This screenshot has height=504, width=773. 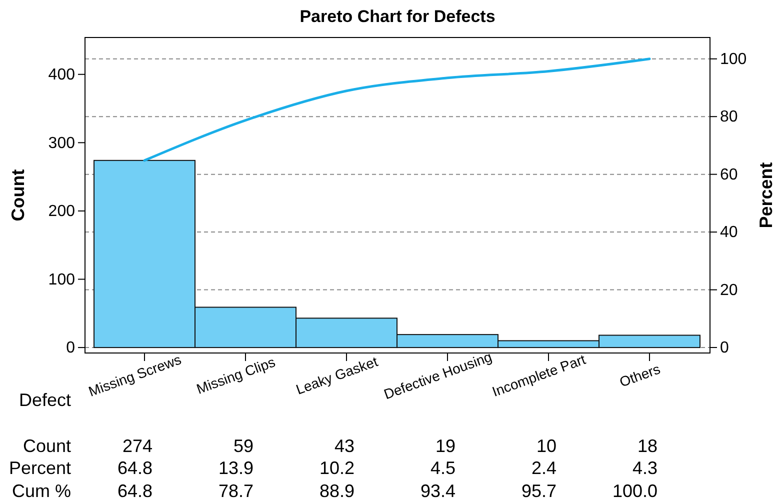 What do you see at coordinates (398, 16) in the screenshot?
I see `chart-title: Pareto Chart for Defects` at bounding box center [398, 16].